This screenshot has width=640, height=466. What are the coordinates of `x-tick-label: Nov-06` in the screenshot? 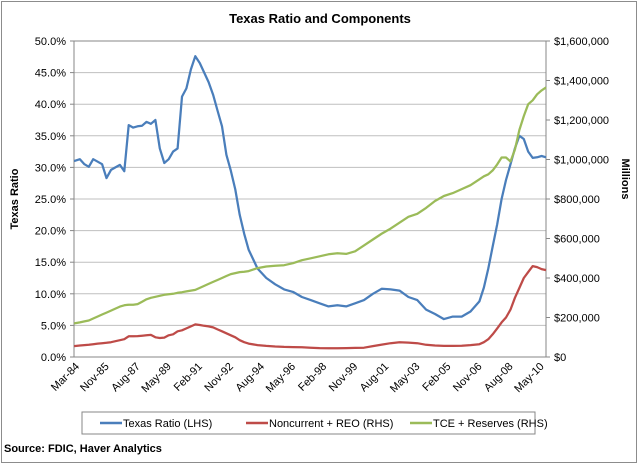 It's located at (468, 378).